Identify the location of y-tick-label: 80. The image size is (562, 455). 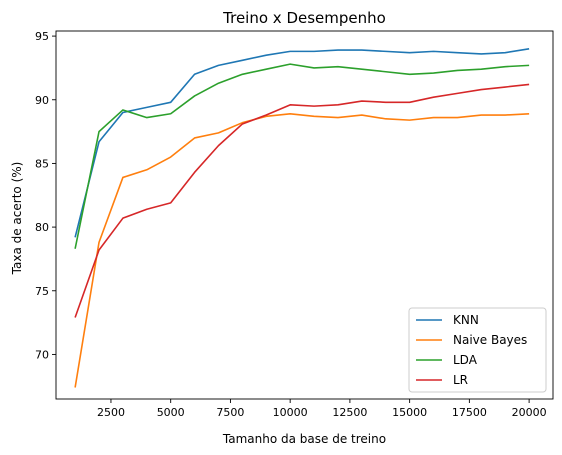
(42, 227).